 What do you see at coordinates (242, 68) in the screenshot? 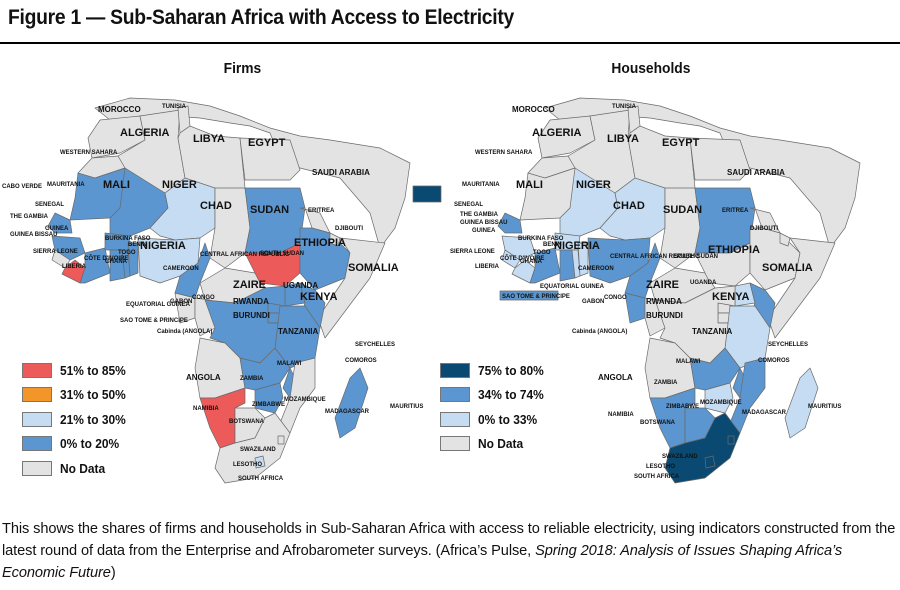
I see `firms-heading: Firms` at bounding box center [242, 68].